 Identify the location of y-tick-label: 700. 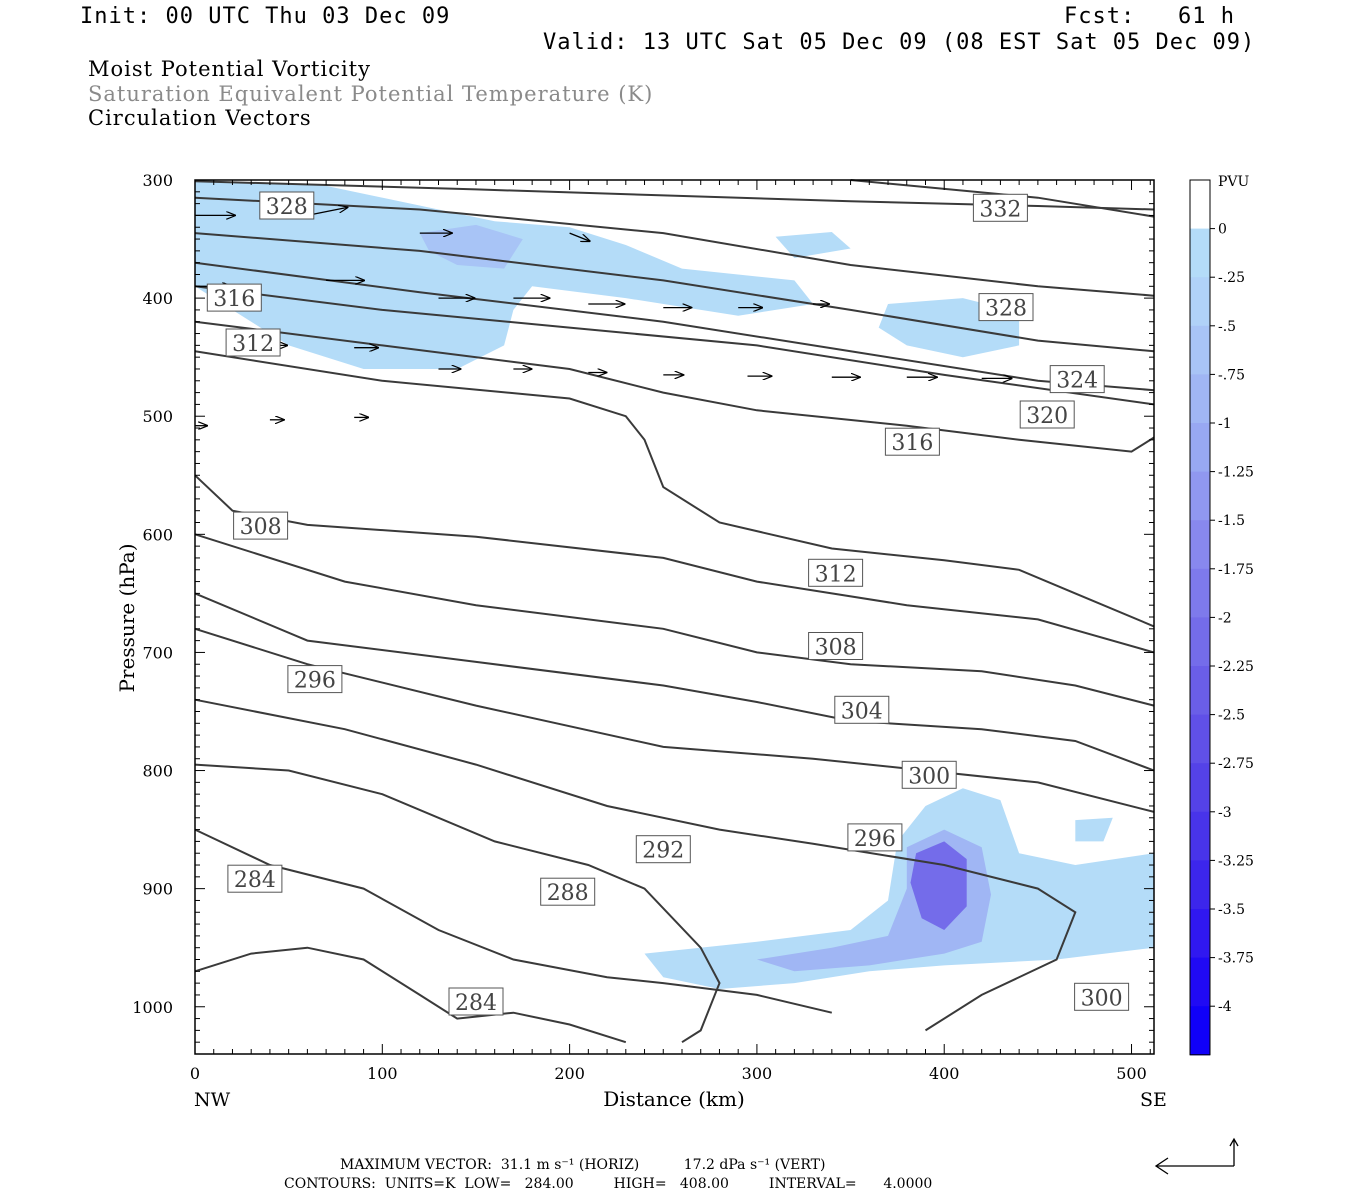
(157, 652).